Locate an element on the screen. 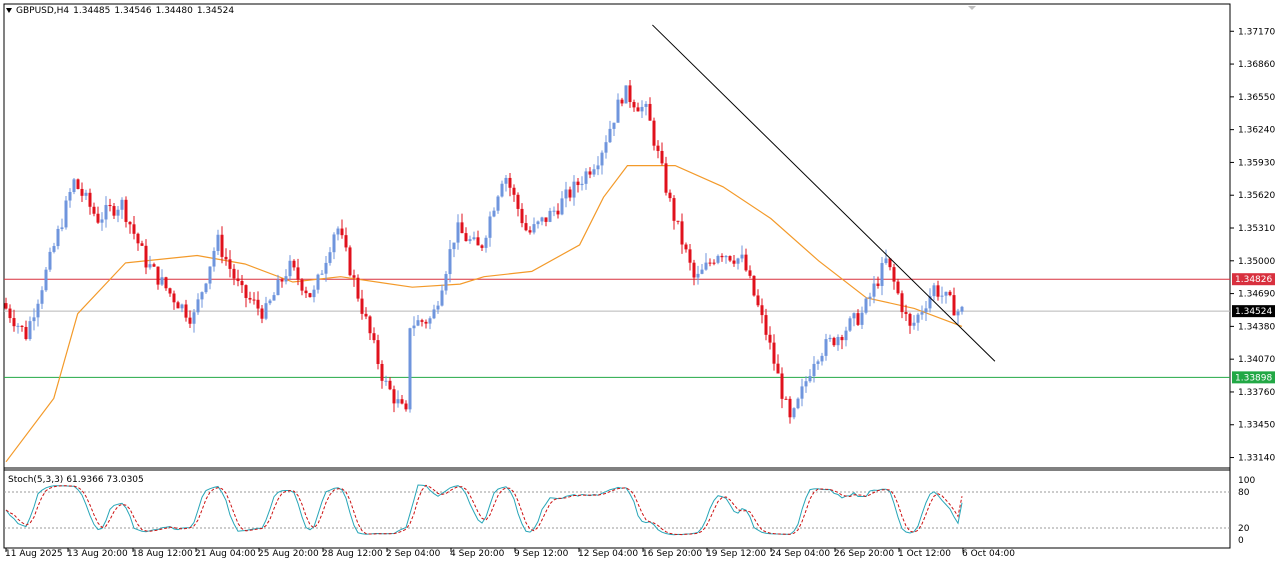  shift-marker-icon is located at coordinates (972, 8).